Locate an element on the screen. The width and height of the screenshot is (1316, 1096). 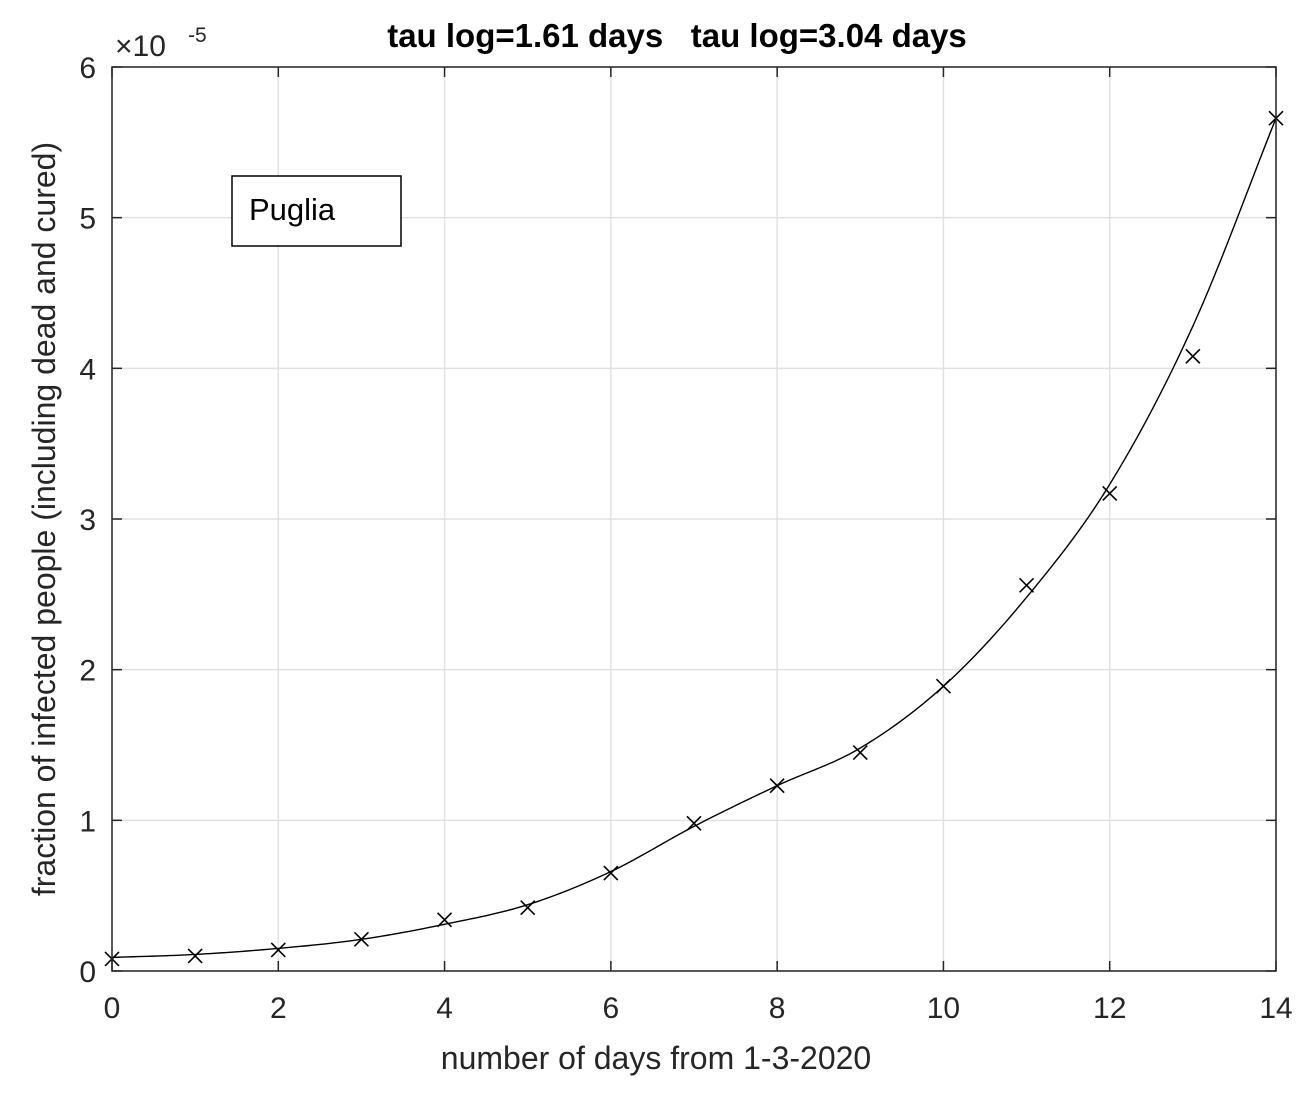
y-exponent-power: -5 is located at coordinates (197, 35).